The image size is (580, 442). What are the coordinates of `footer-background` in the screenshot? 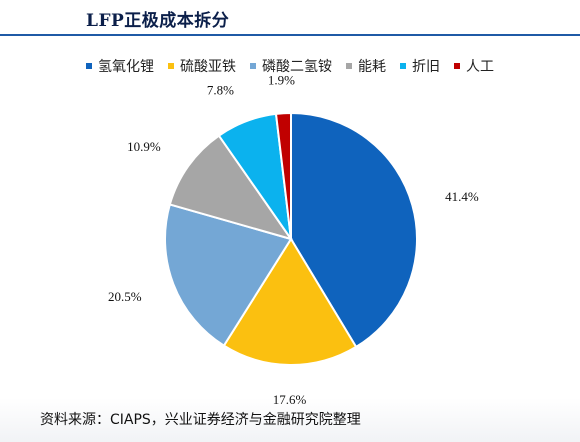 It's located at (290, 420).